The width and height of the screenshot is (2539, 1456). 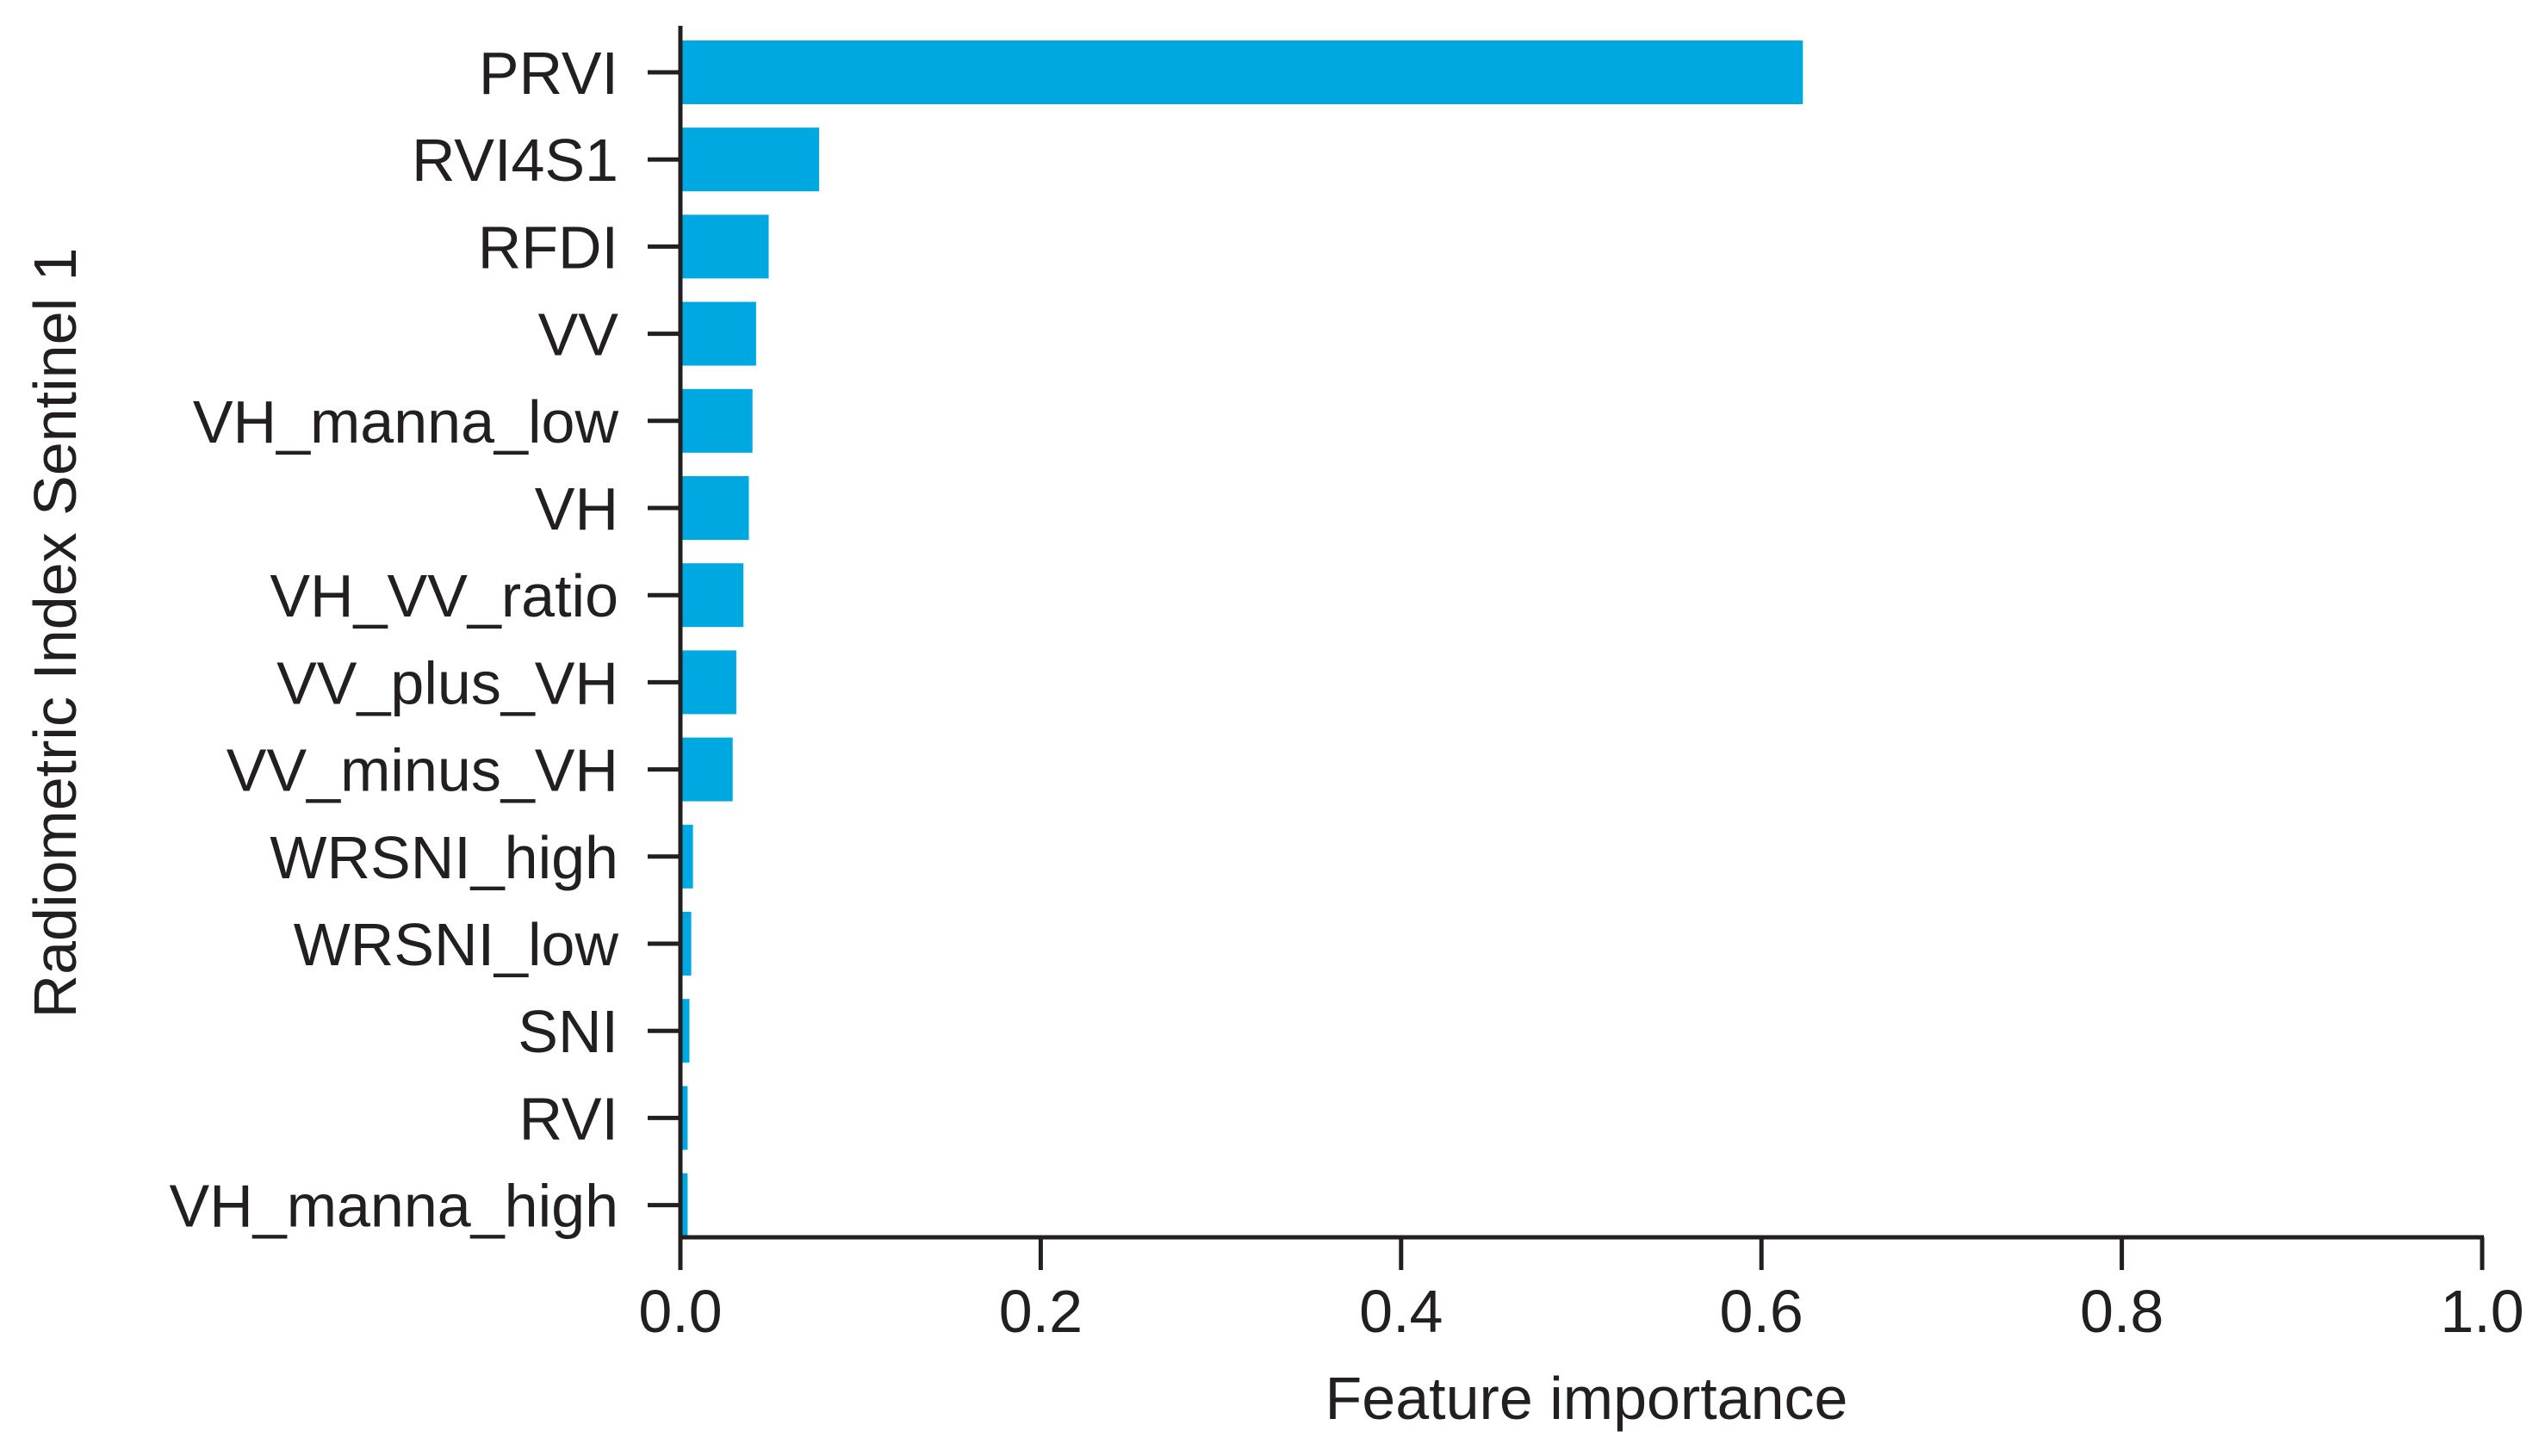 What do you see at coordinates (55, 633) in the screenshot?
I see `y-axis-title: Radiometric Index Sentinel 1` at bounding box center [55, 633].